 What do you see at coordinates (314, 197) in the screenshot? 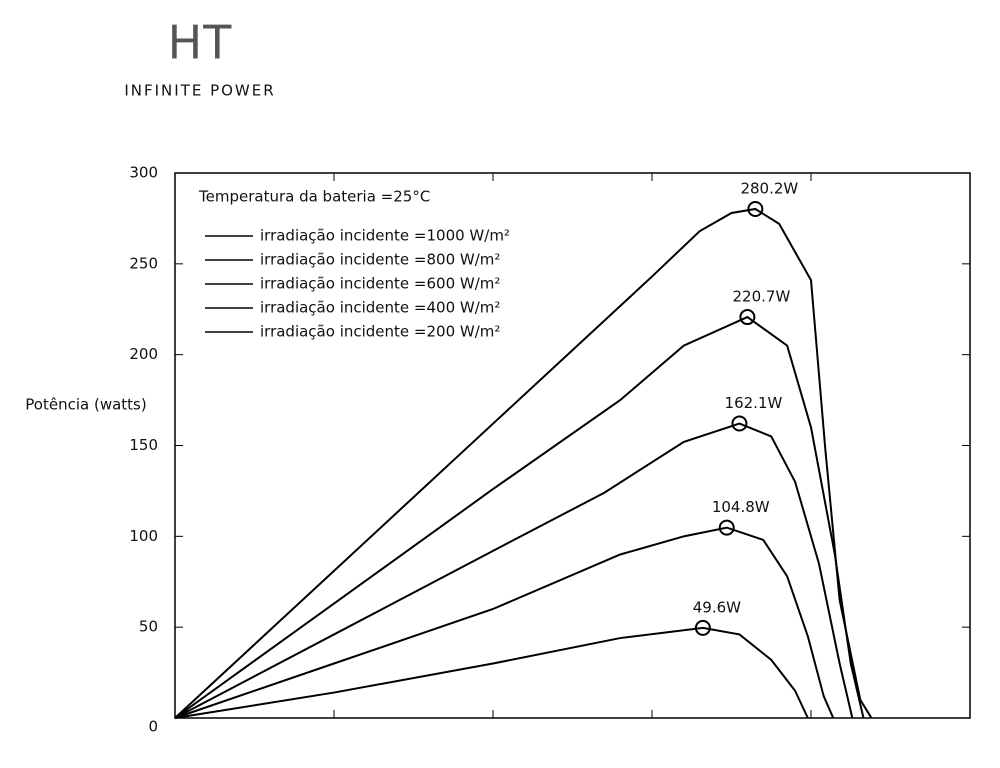
I see `annotation: Temperatura da bateria =25°C` at bounding box center [314, 197].